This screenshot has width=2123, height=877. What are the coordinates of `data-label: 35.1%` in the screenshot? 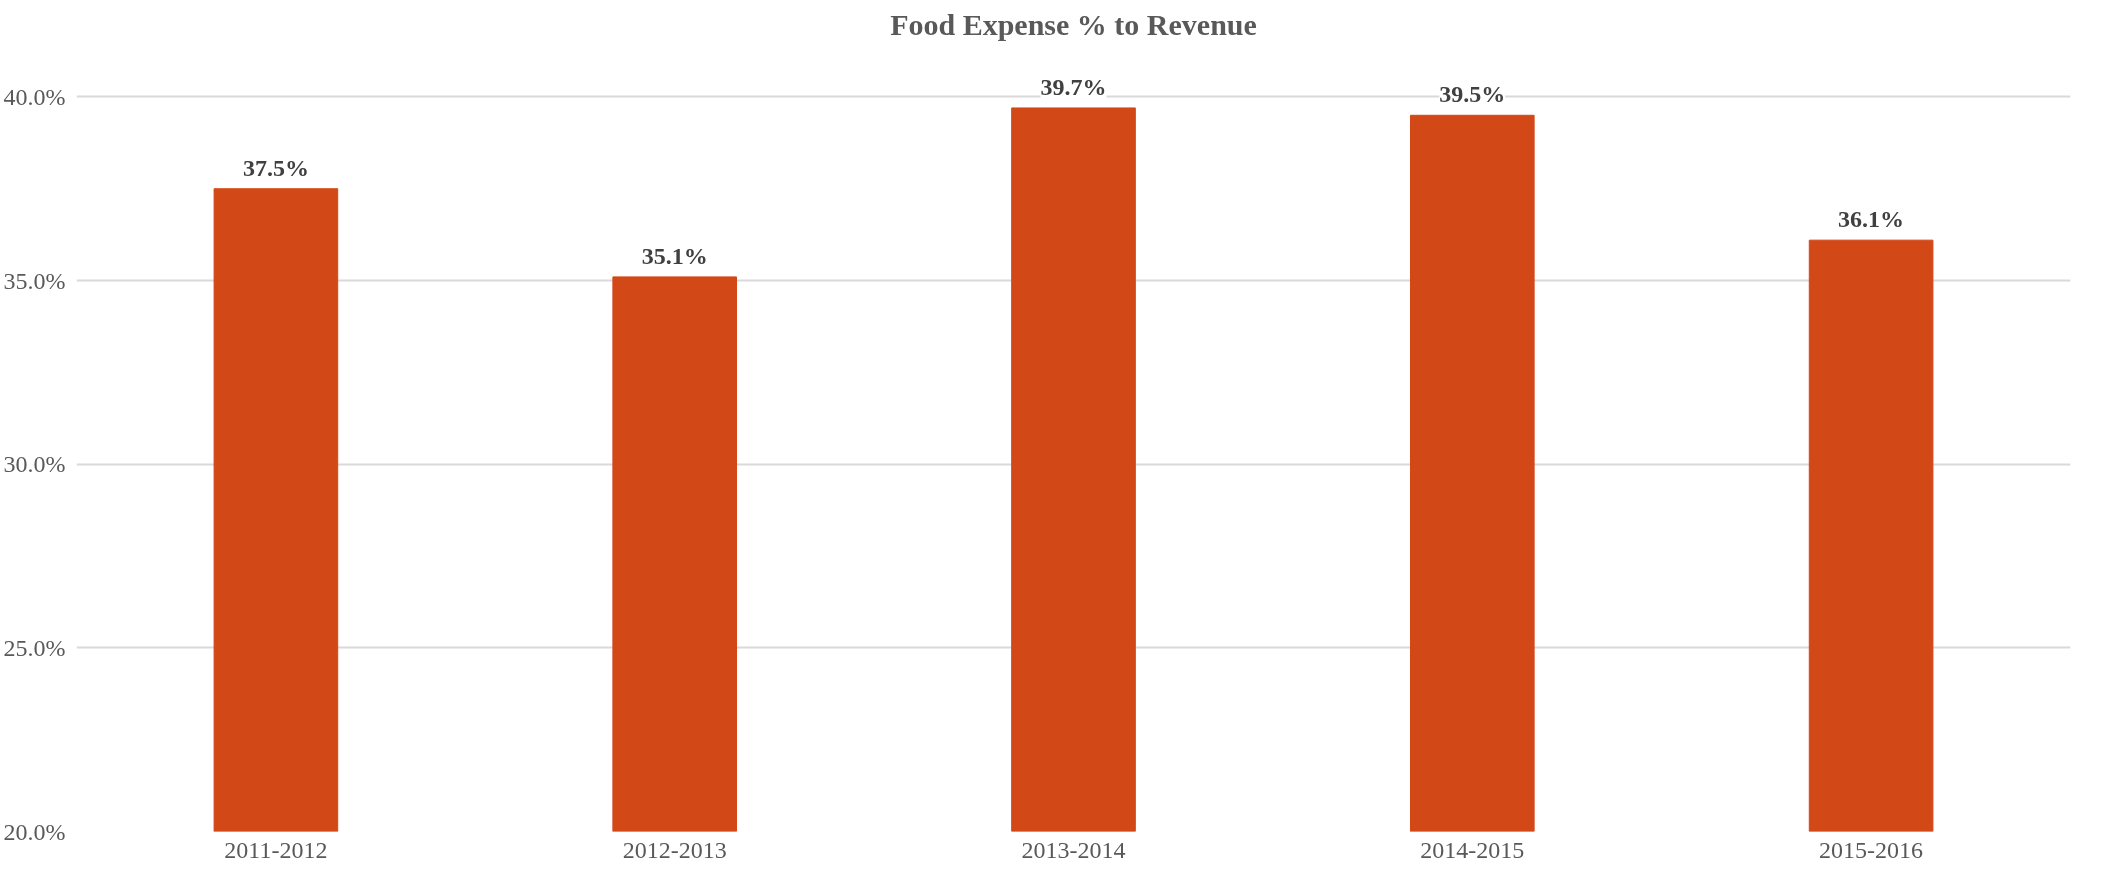 It's located at (674, 255).